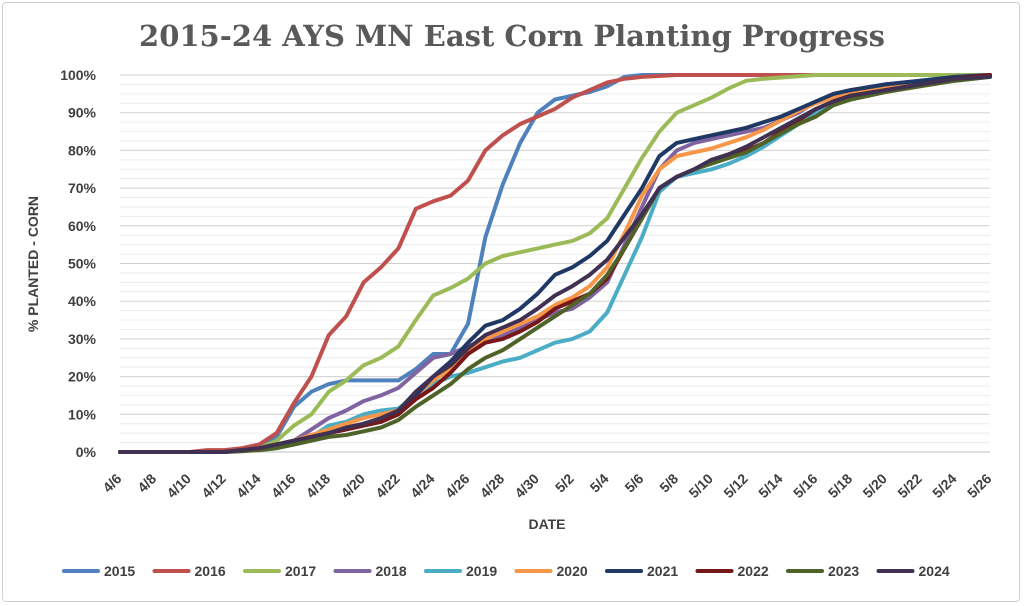 The height and width of the screenshot is (606, 1024). I want to click on x-axis-label: DATE, so click(546, 524).